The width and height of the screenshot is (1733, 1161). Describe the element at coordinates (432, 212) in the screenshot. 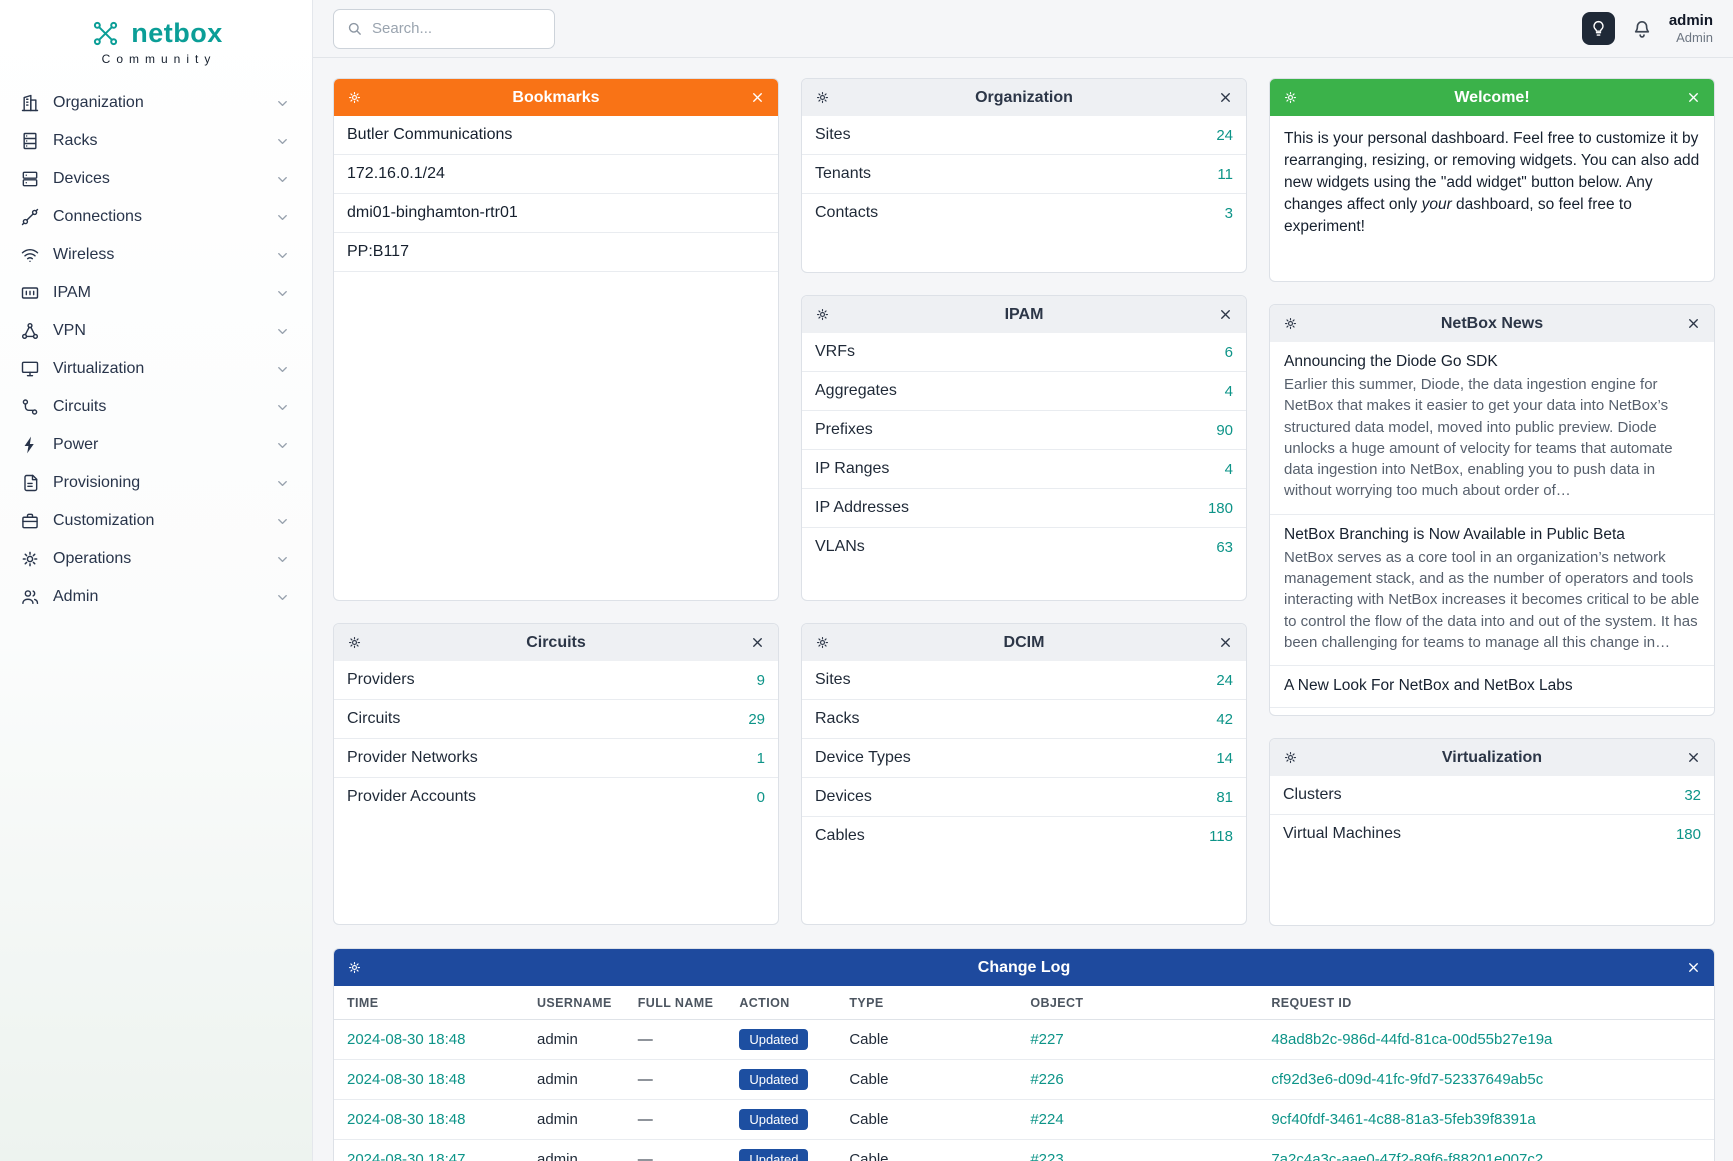

I see `bookmark-link: dmi01-binghamton-rtr01` at that location.